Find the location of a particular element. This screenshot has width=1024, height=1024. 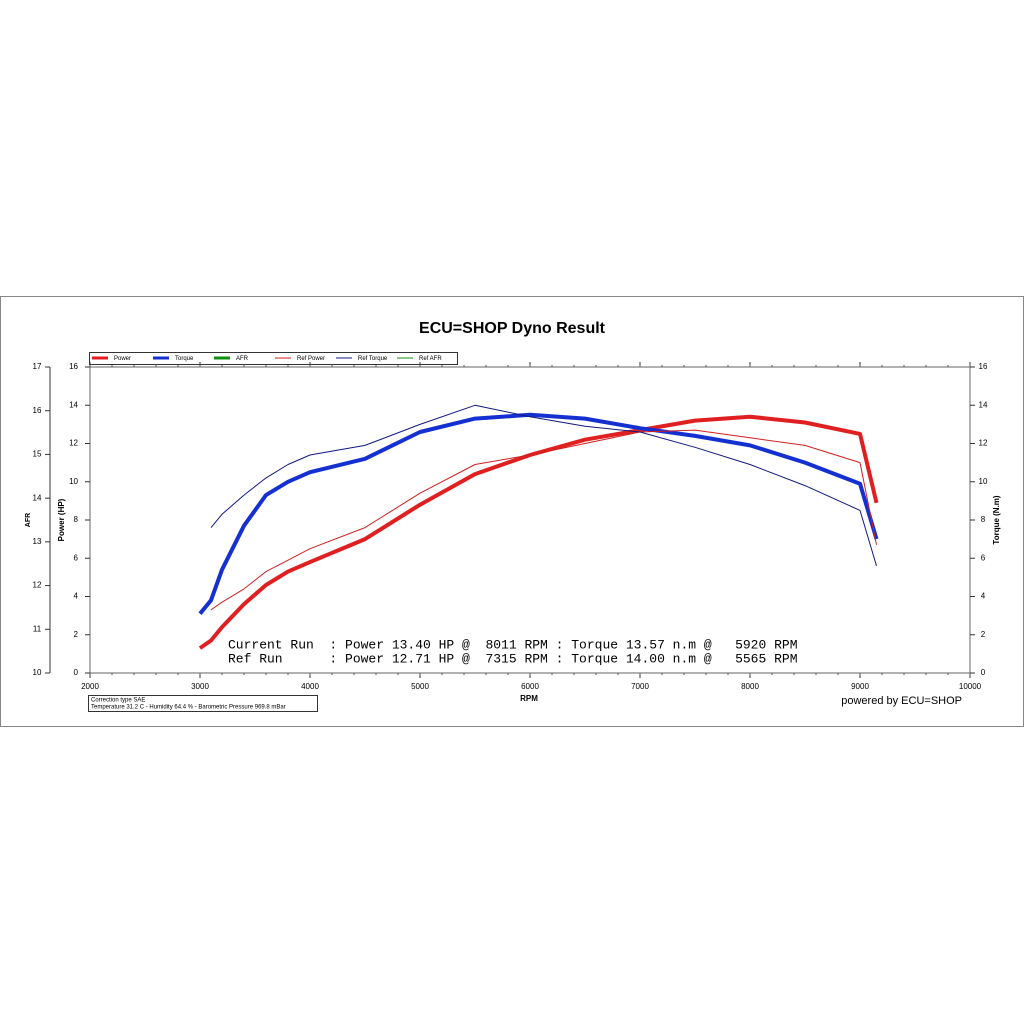

footer: powered by ECU=SHOP is located at coordinates (901, 701).